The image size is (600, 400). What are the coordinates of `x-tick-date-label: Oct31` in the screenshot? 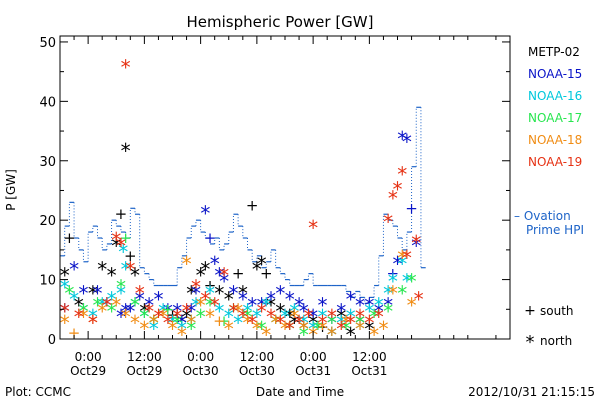 It's located at (369, 371).